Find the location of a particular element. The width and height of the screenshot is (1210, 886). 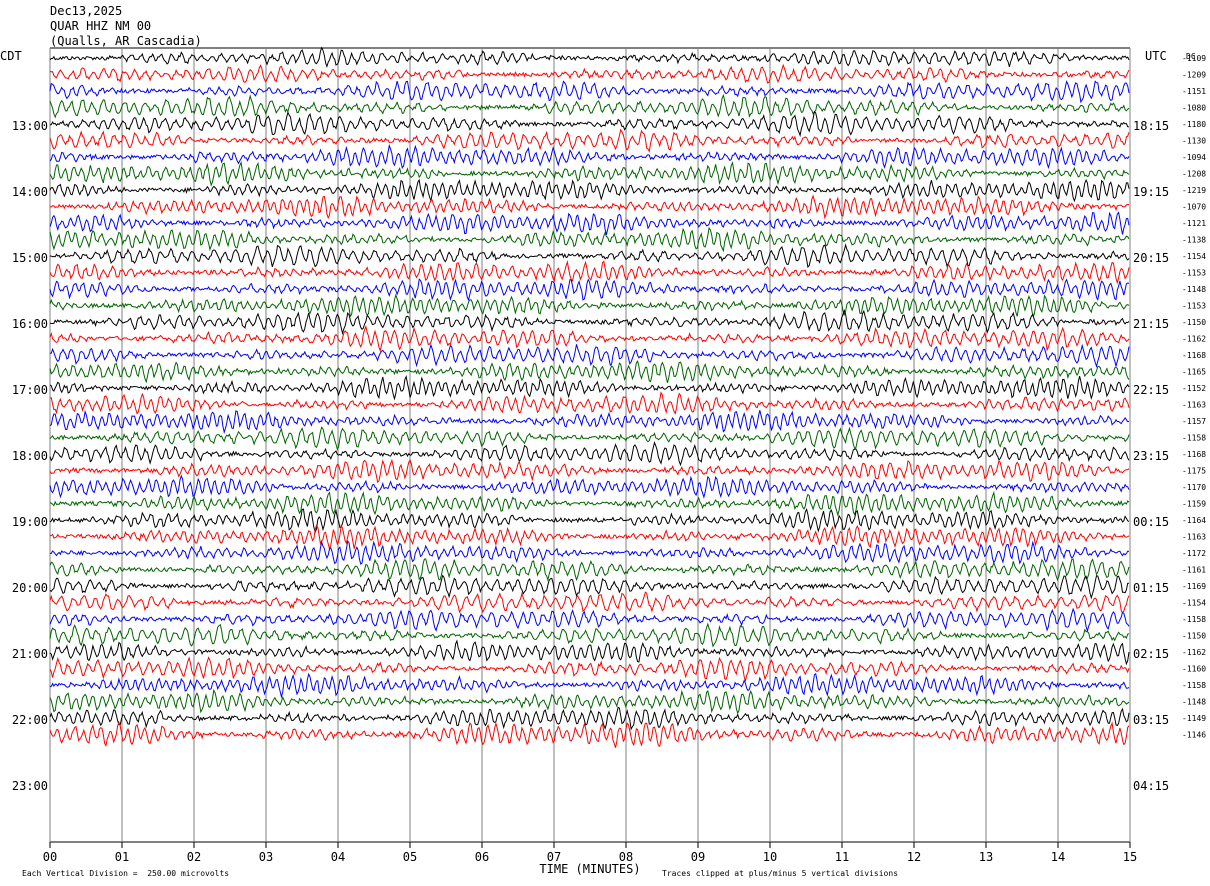

x-tick-label: 10 is located at coordinates (770, 857).